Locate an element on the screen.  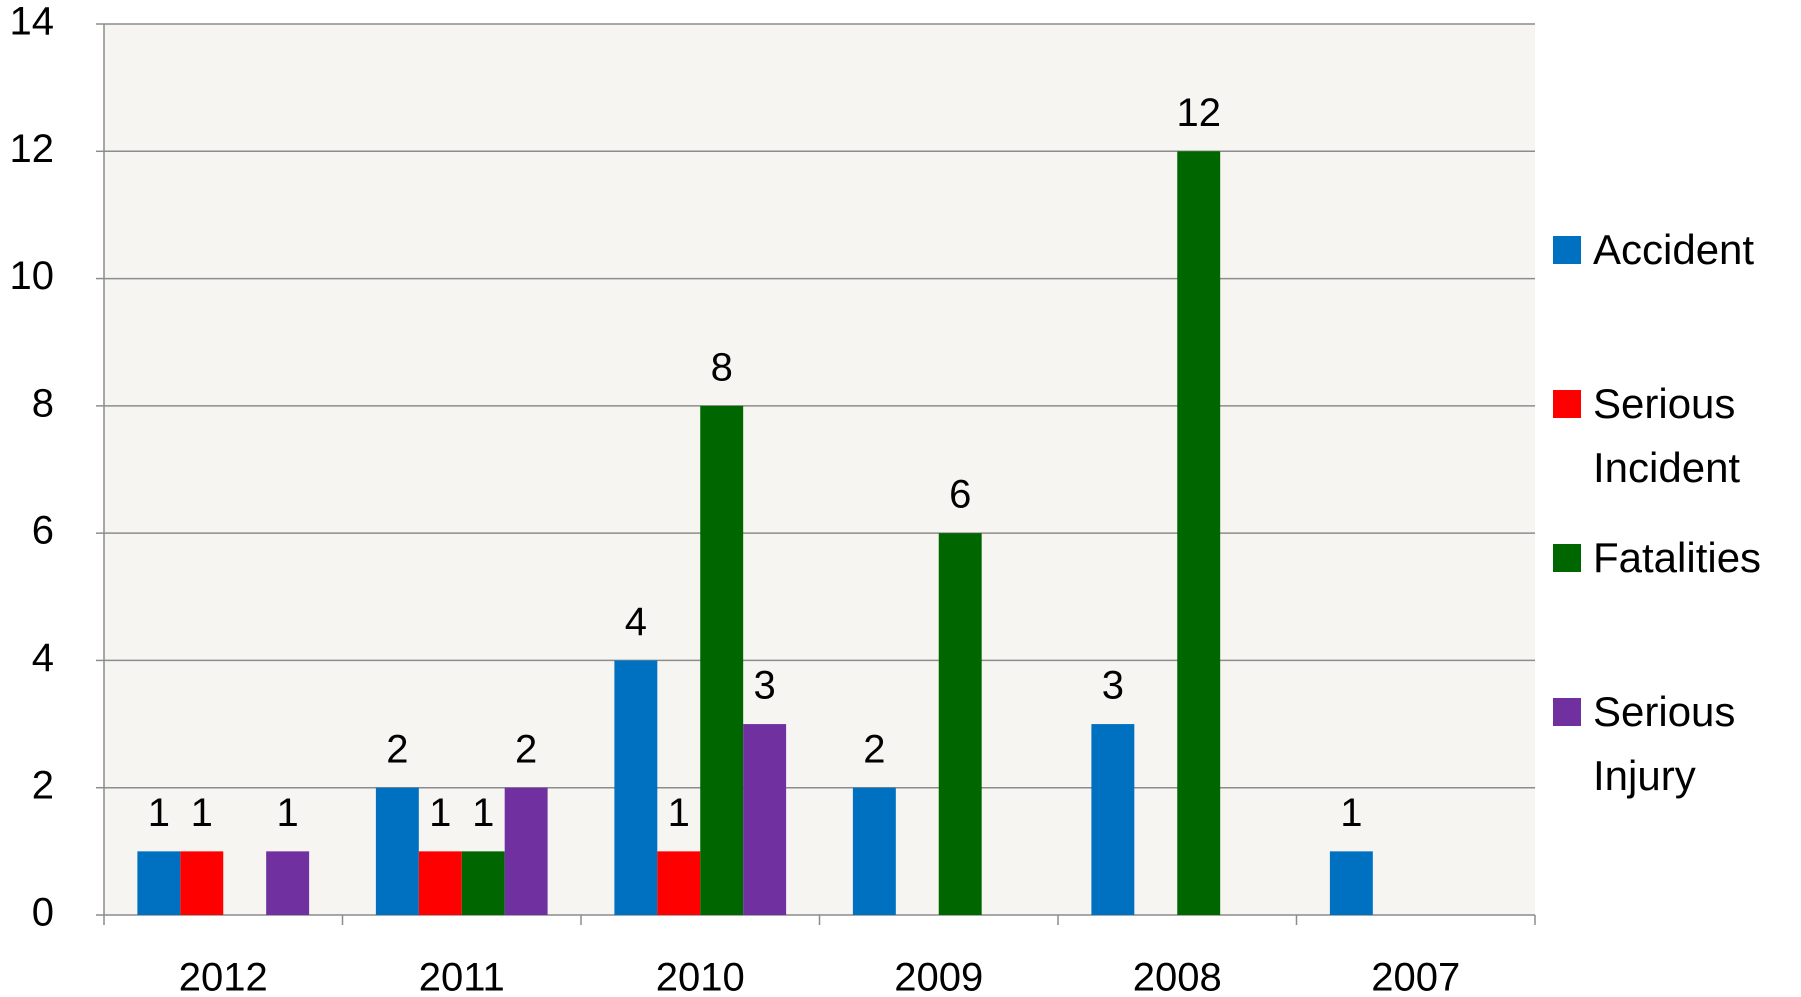
value-label: 4 is located at coordinates (636, 622).